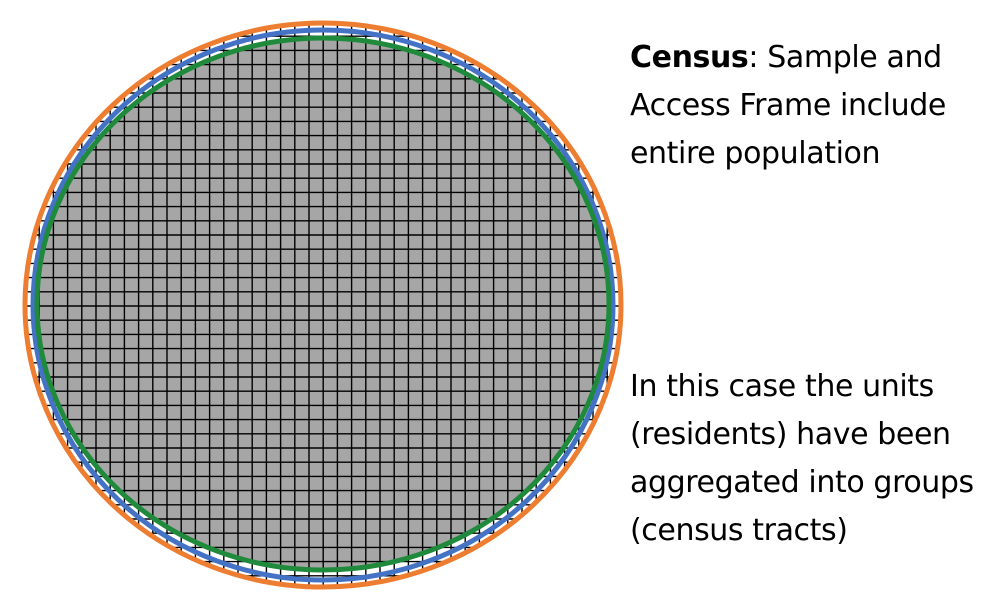 Image resolution: width=994 pixels, height=604 pixels. I want to click on note-line-4: (census tracts), so click(739, 530).